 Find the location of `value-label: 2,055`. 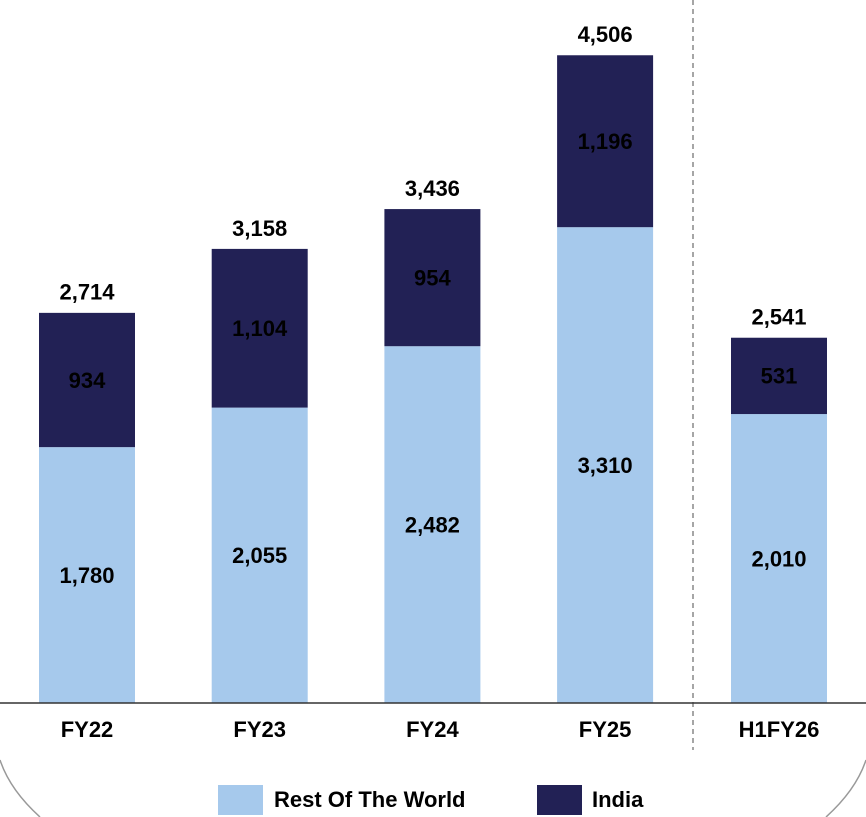

value-label: 2,055 is located at coordinates (259, 555).